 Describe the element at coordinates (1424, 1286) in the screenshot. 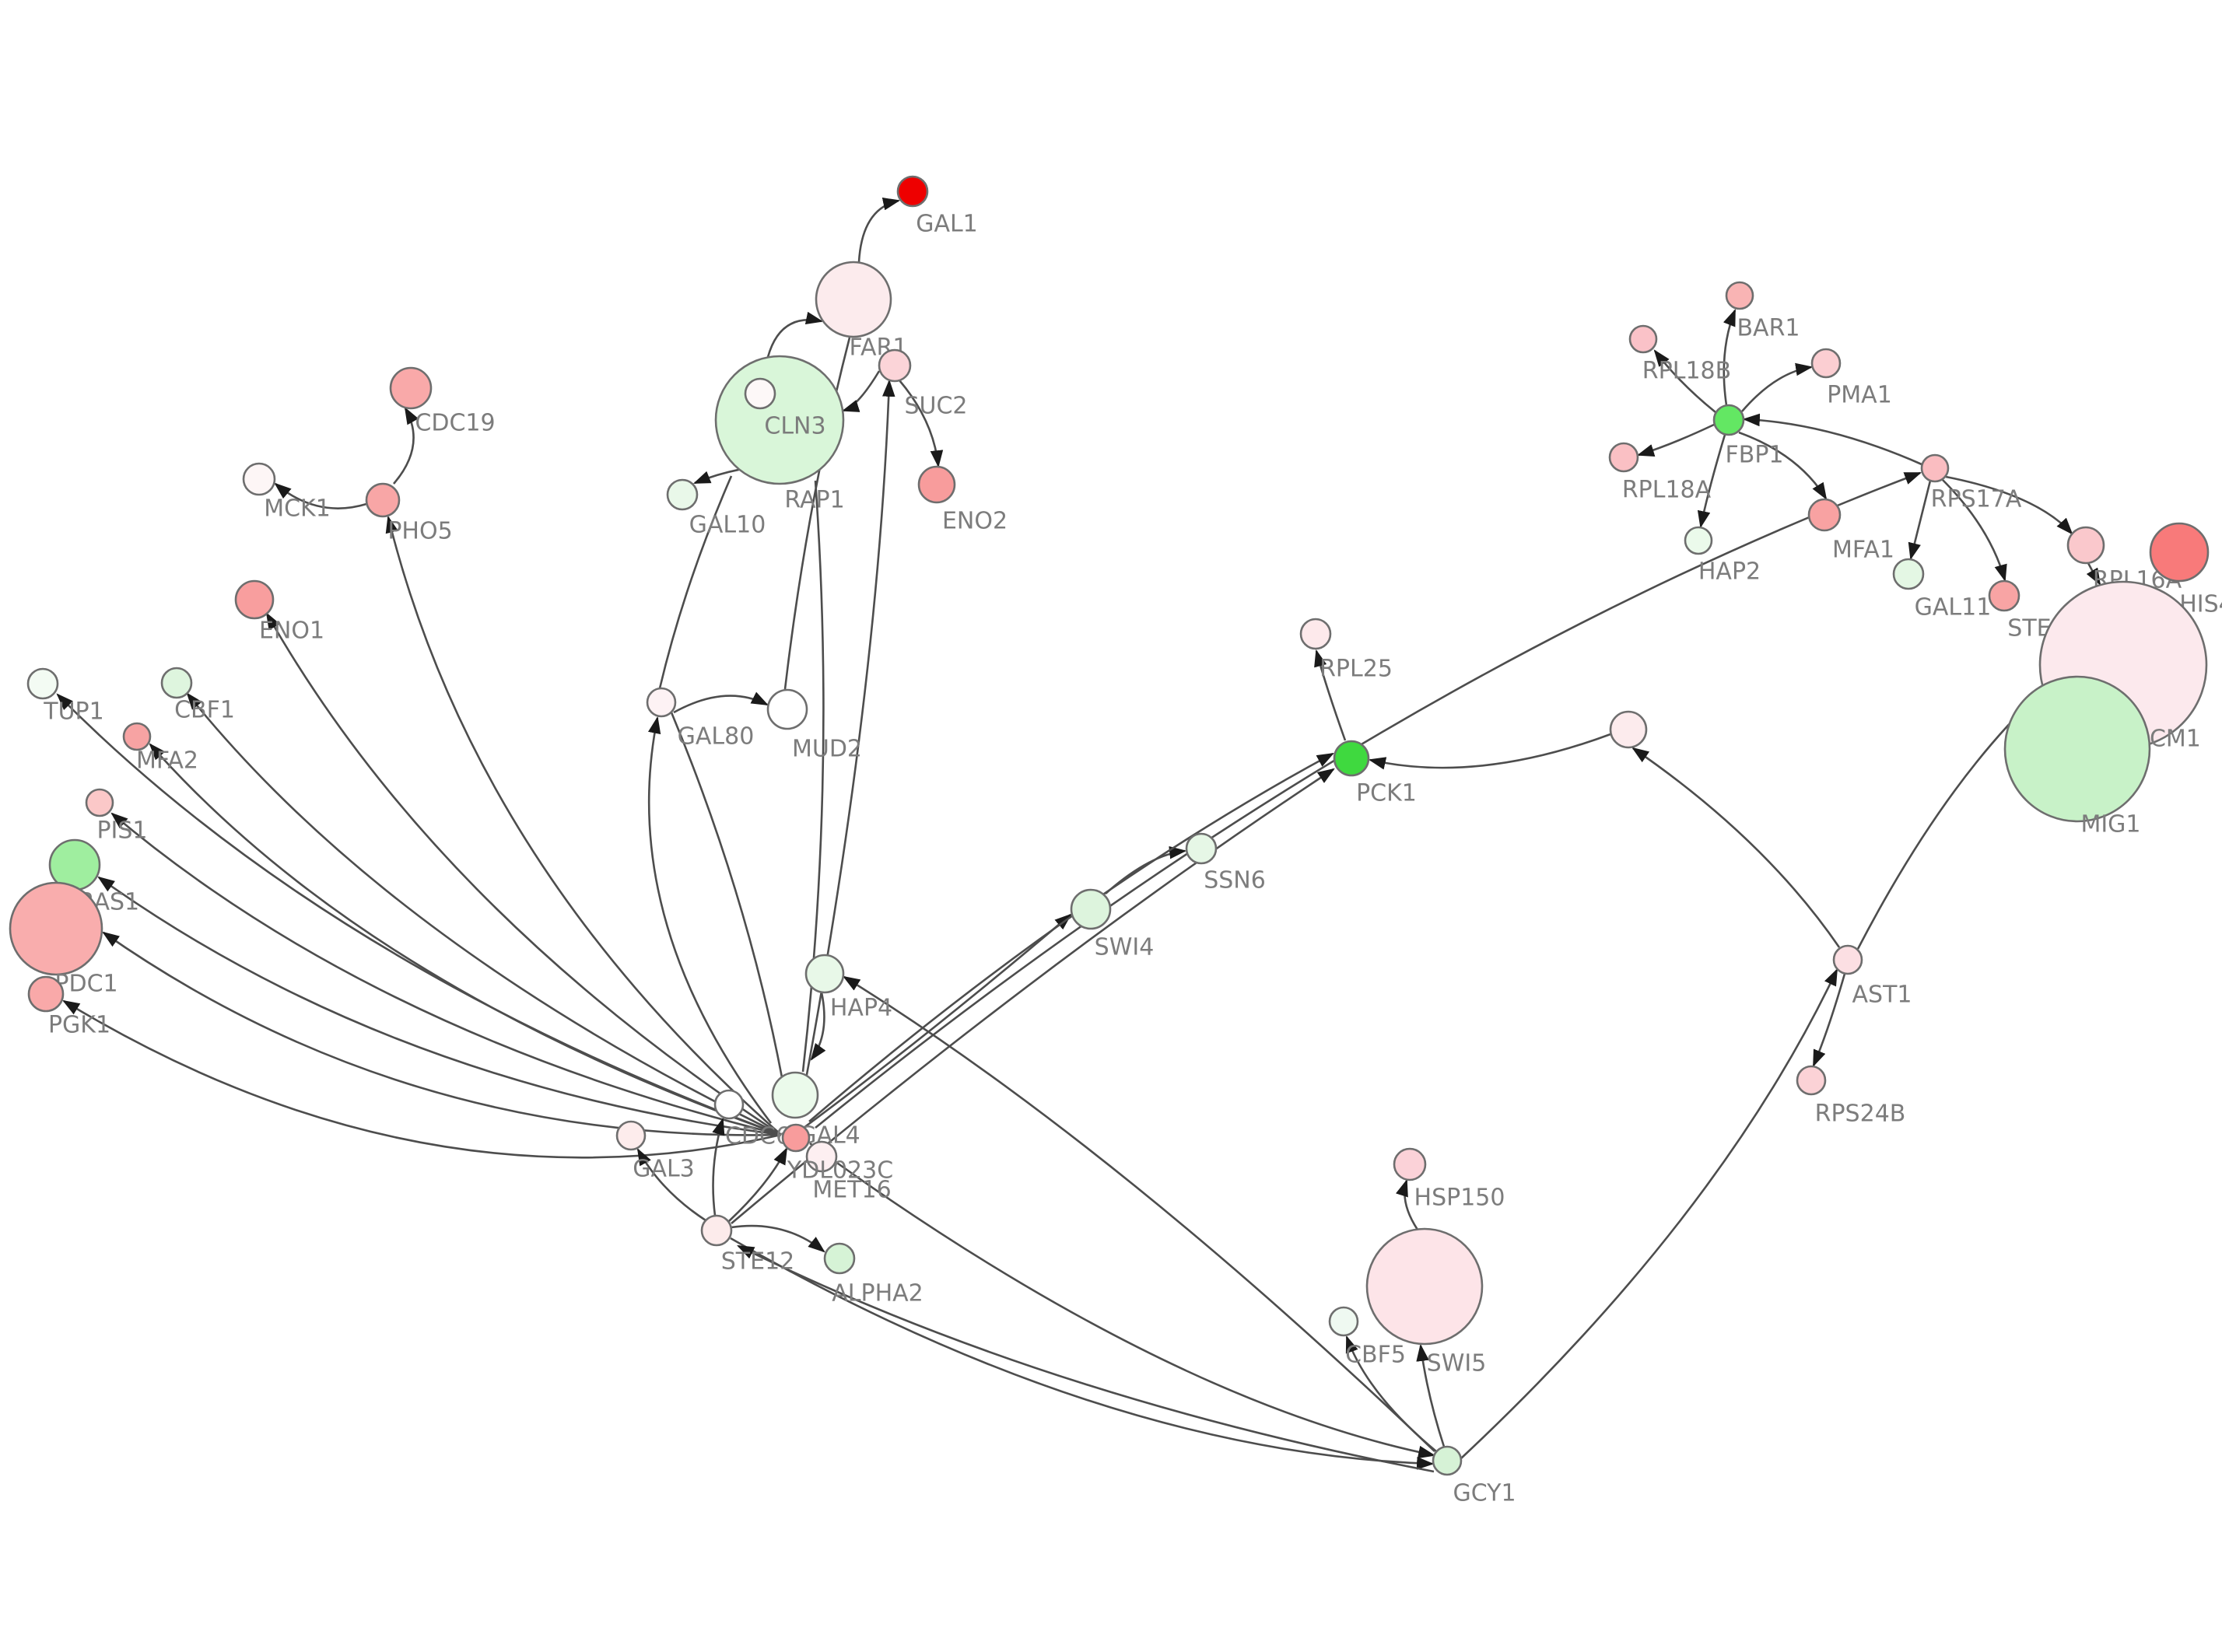

I see `node-SWI5` at that location.